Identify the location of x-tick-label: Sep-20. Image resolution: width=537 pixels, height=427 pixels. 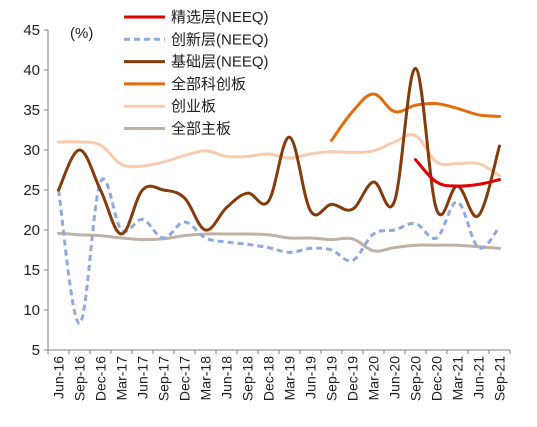
(416, 378).